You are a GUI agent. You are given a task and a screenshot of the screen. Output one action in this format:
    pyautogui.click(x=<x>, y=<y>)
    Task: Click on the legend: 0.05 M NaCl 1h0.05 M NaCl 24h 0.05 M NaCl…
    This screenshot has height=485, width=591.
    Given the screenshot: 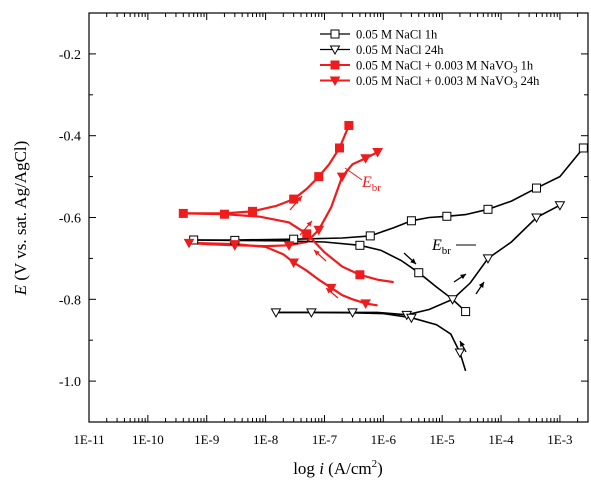 What is the action you would take?
    pyautogui.click(x=430, y=59)
    